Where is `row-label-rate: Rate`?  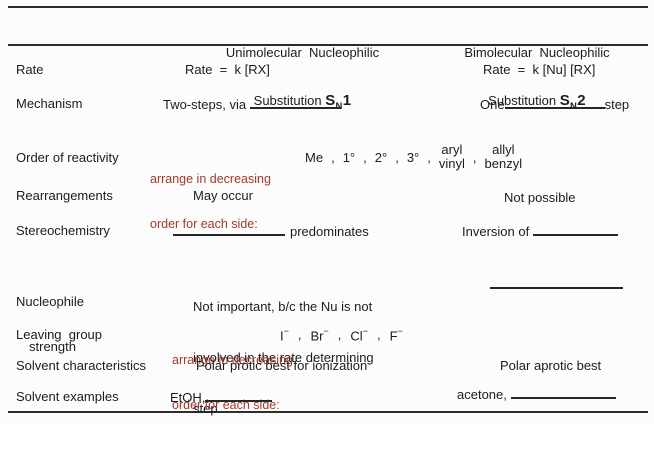 row-label-rate: Rate is located at coordinates (30, 69).